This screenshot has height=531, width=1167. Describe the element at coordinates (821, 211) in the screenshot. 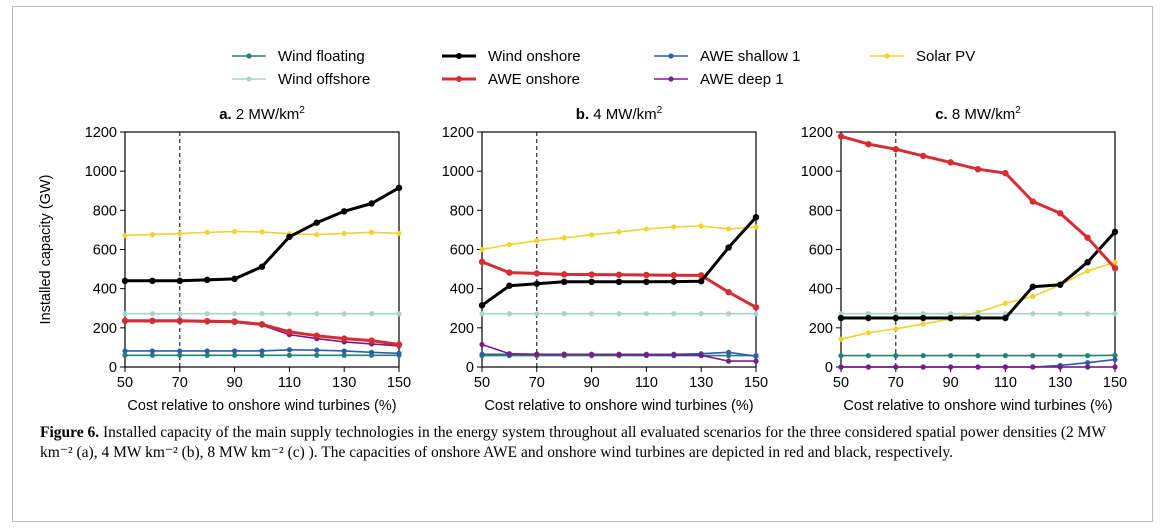

I see `y-tick-label: 800` at that location.